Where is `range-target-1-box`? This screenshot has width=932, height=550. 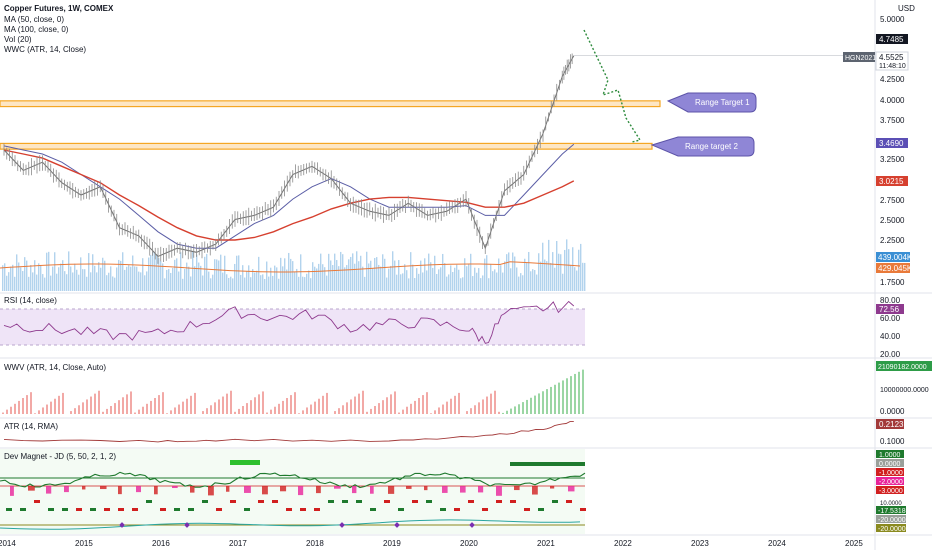
range-target-1-box is located at coordinates (330, 104).